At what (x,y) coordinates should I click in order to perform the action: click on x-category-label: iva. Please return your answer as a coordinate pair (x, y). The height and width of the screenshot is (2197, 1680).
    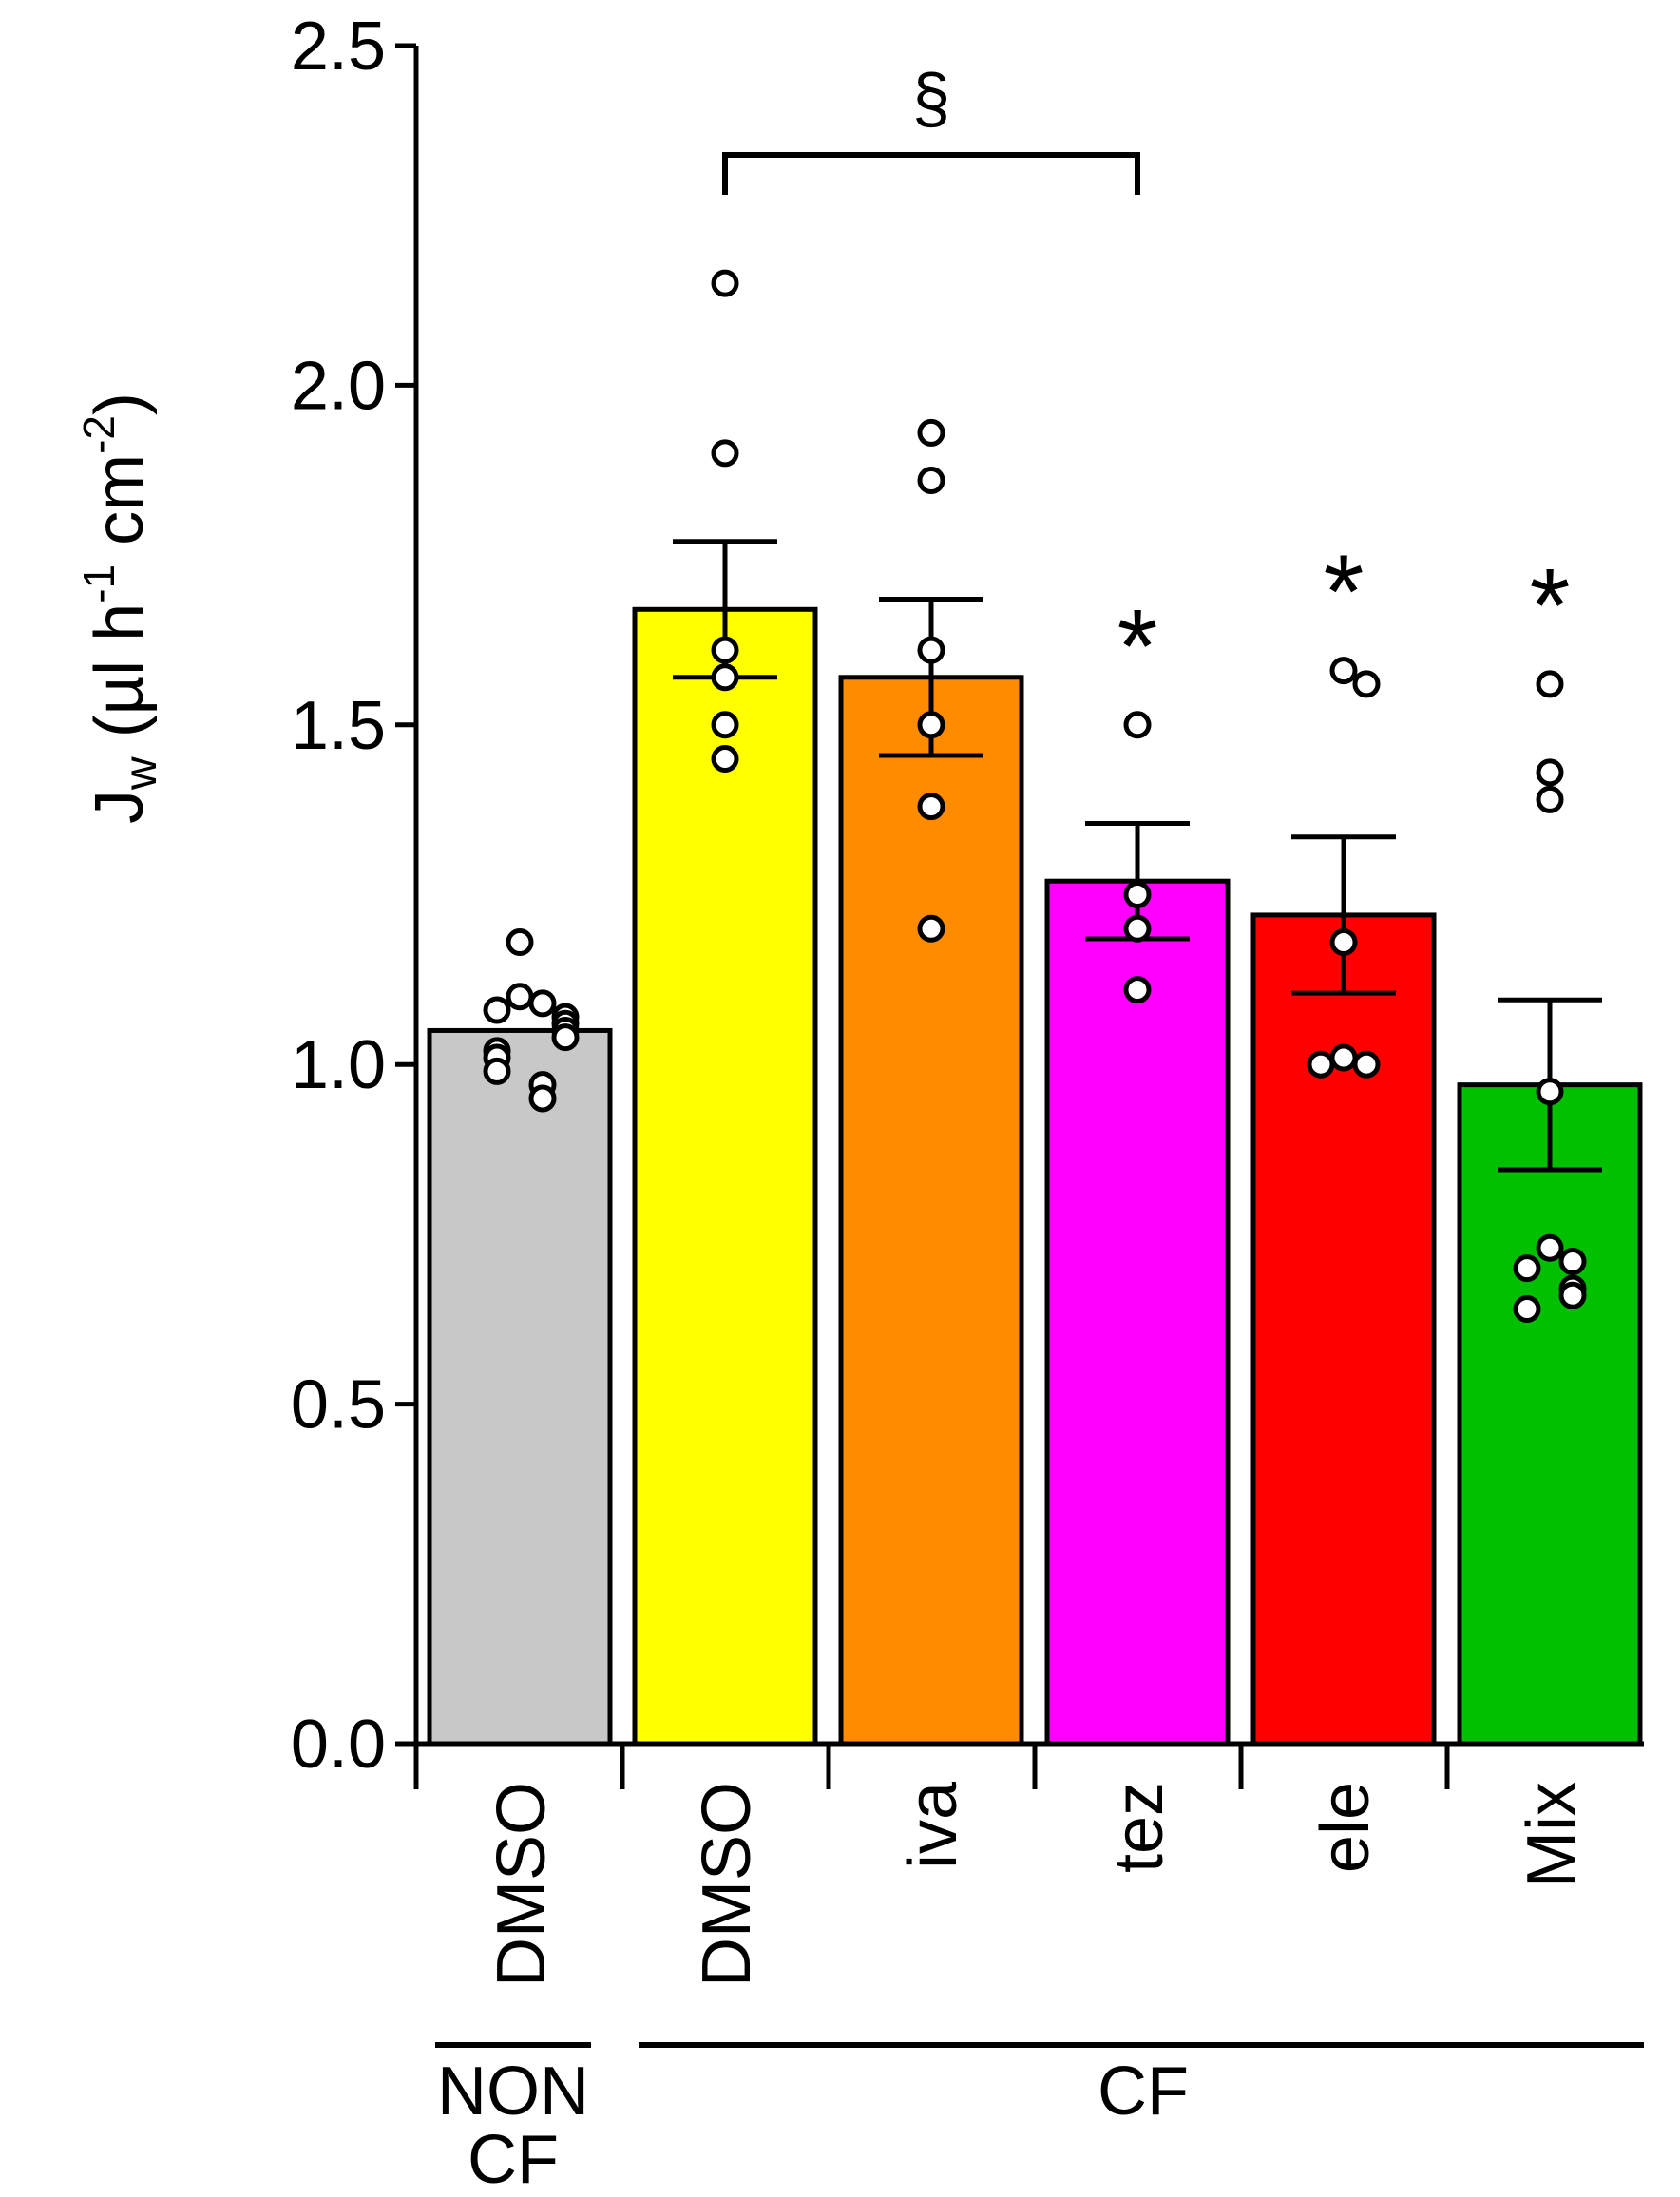
    Looking at the image, I should click on (933, 1825).